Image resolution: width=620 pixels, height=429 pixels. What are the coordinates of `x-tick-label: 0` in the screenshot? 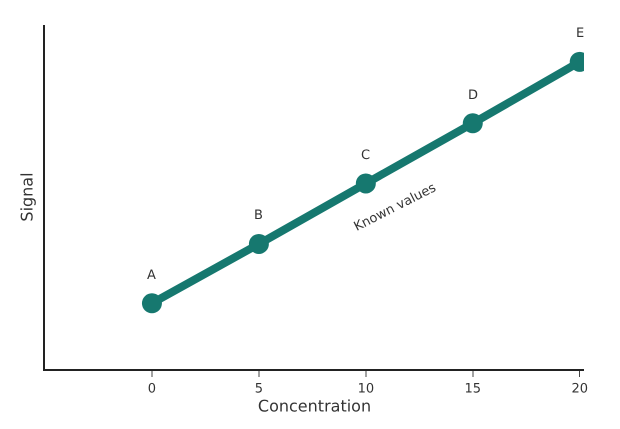 It's located at (152, 389).